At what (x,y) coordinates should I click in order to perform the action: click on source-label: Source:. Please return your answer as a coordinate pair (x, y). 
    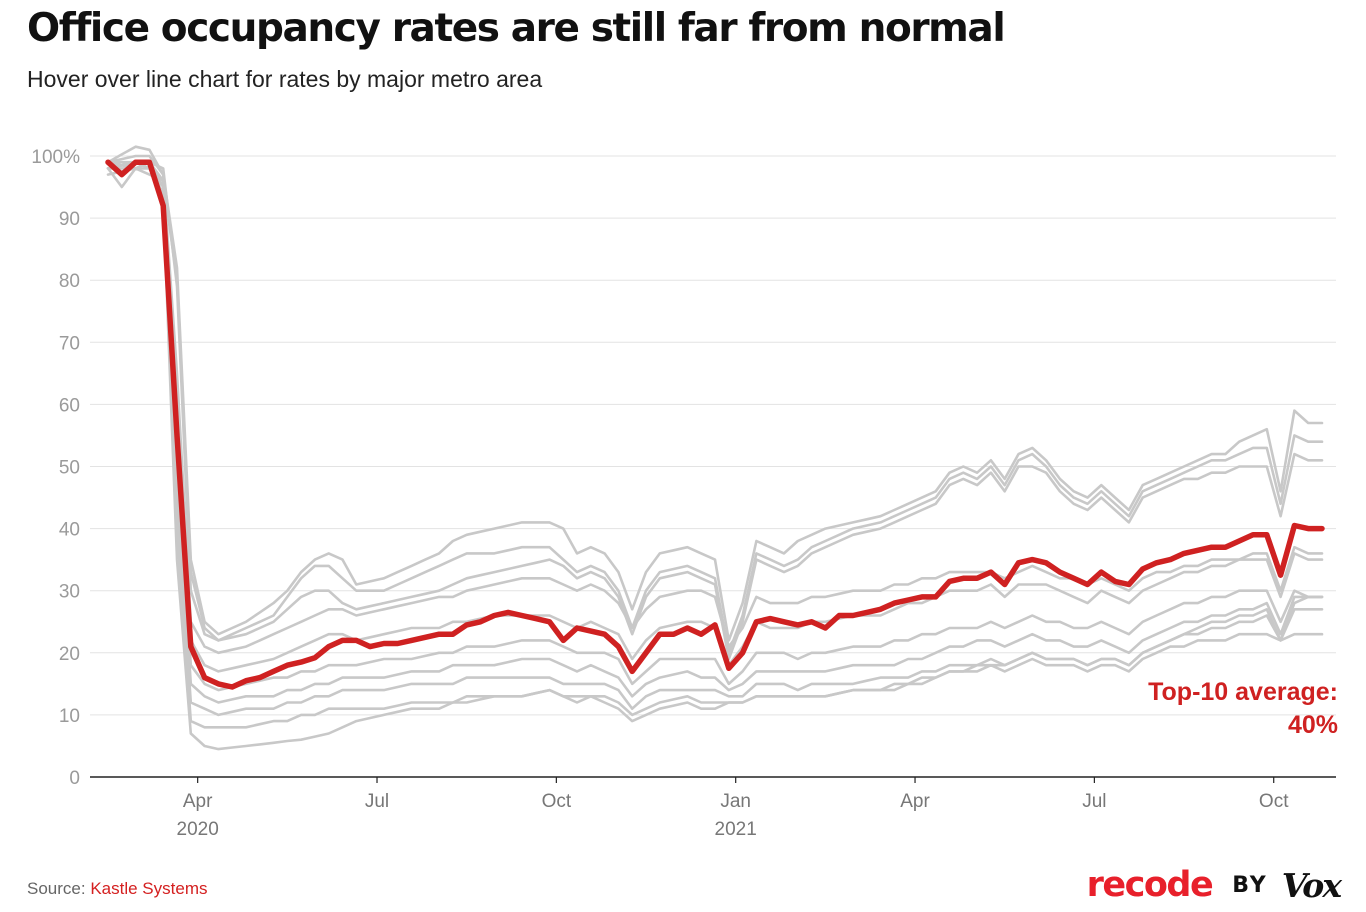
    Looking at the image, I should click on (56, 888).